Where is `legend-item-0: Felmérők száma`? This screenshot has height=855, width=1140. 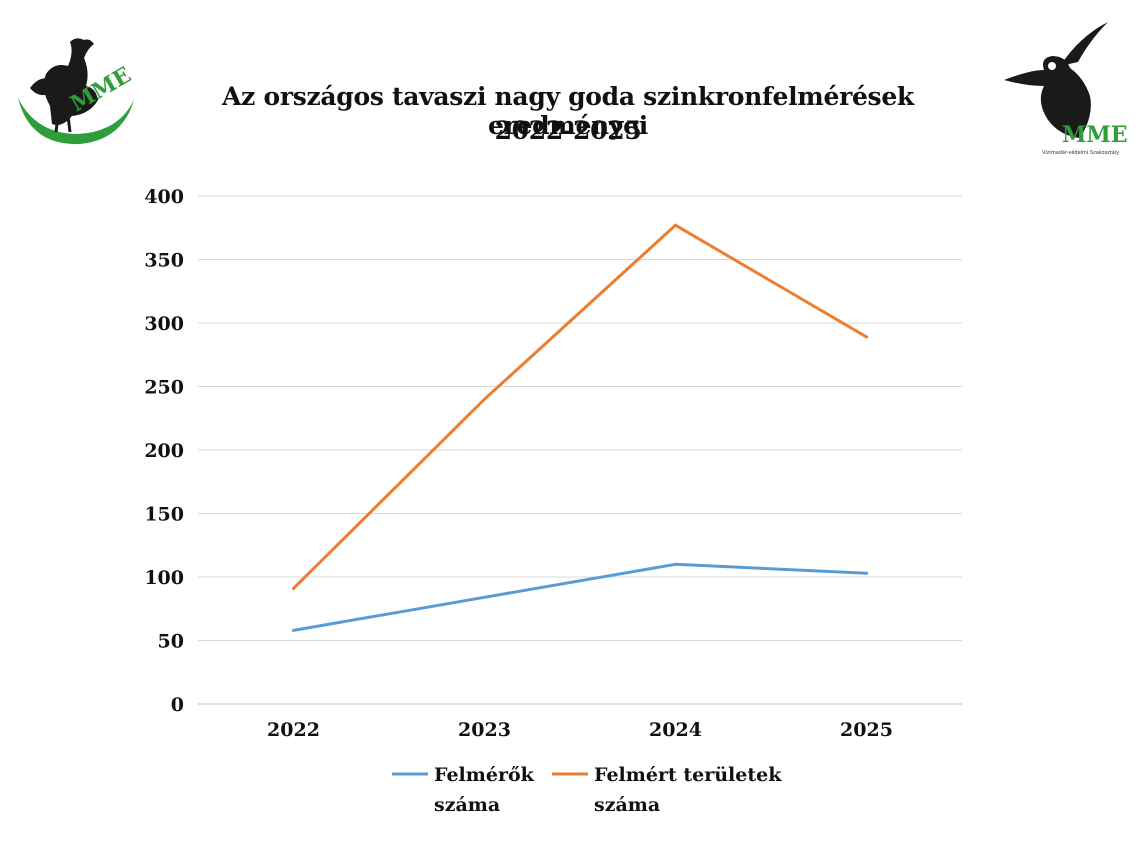 legend-item-0: Felmérők száma is located at coordinates (463, 790).